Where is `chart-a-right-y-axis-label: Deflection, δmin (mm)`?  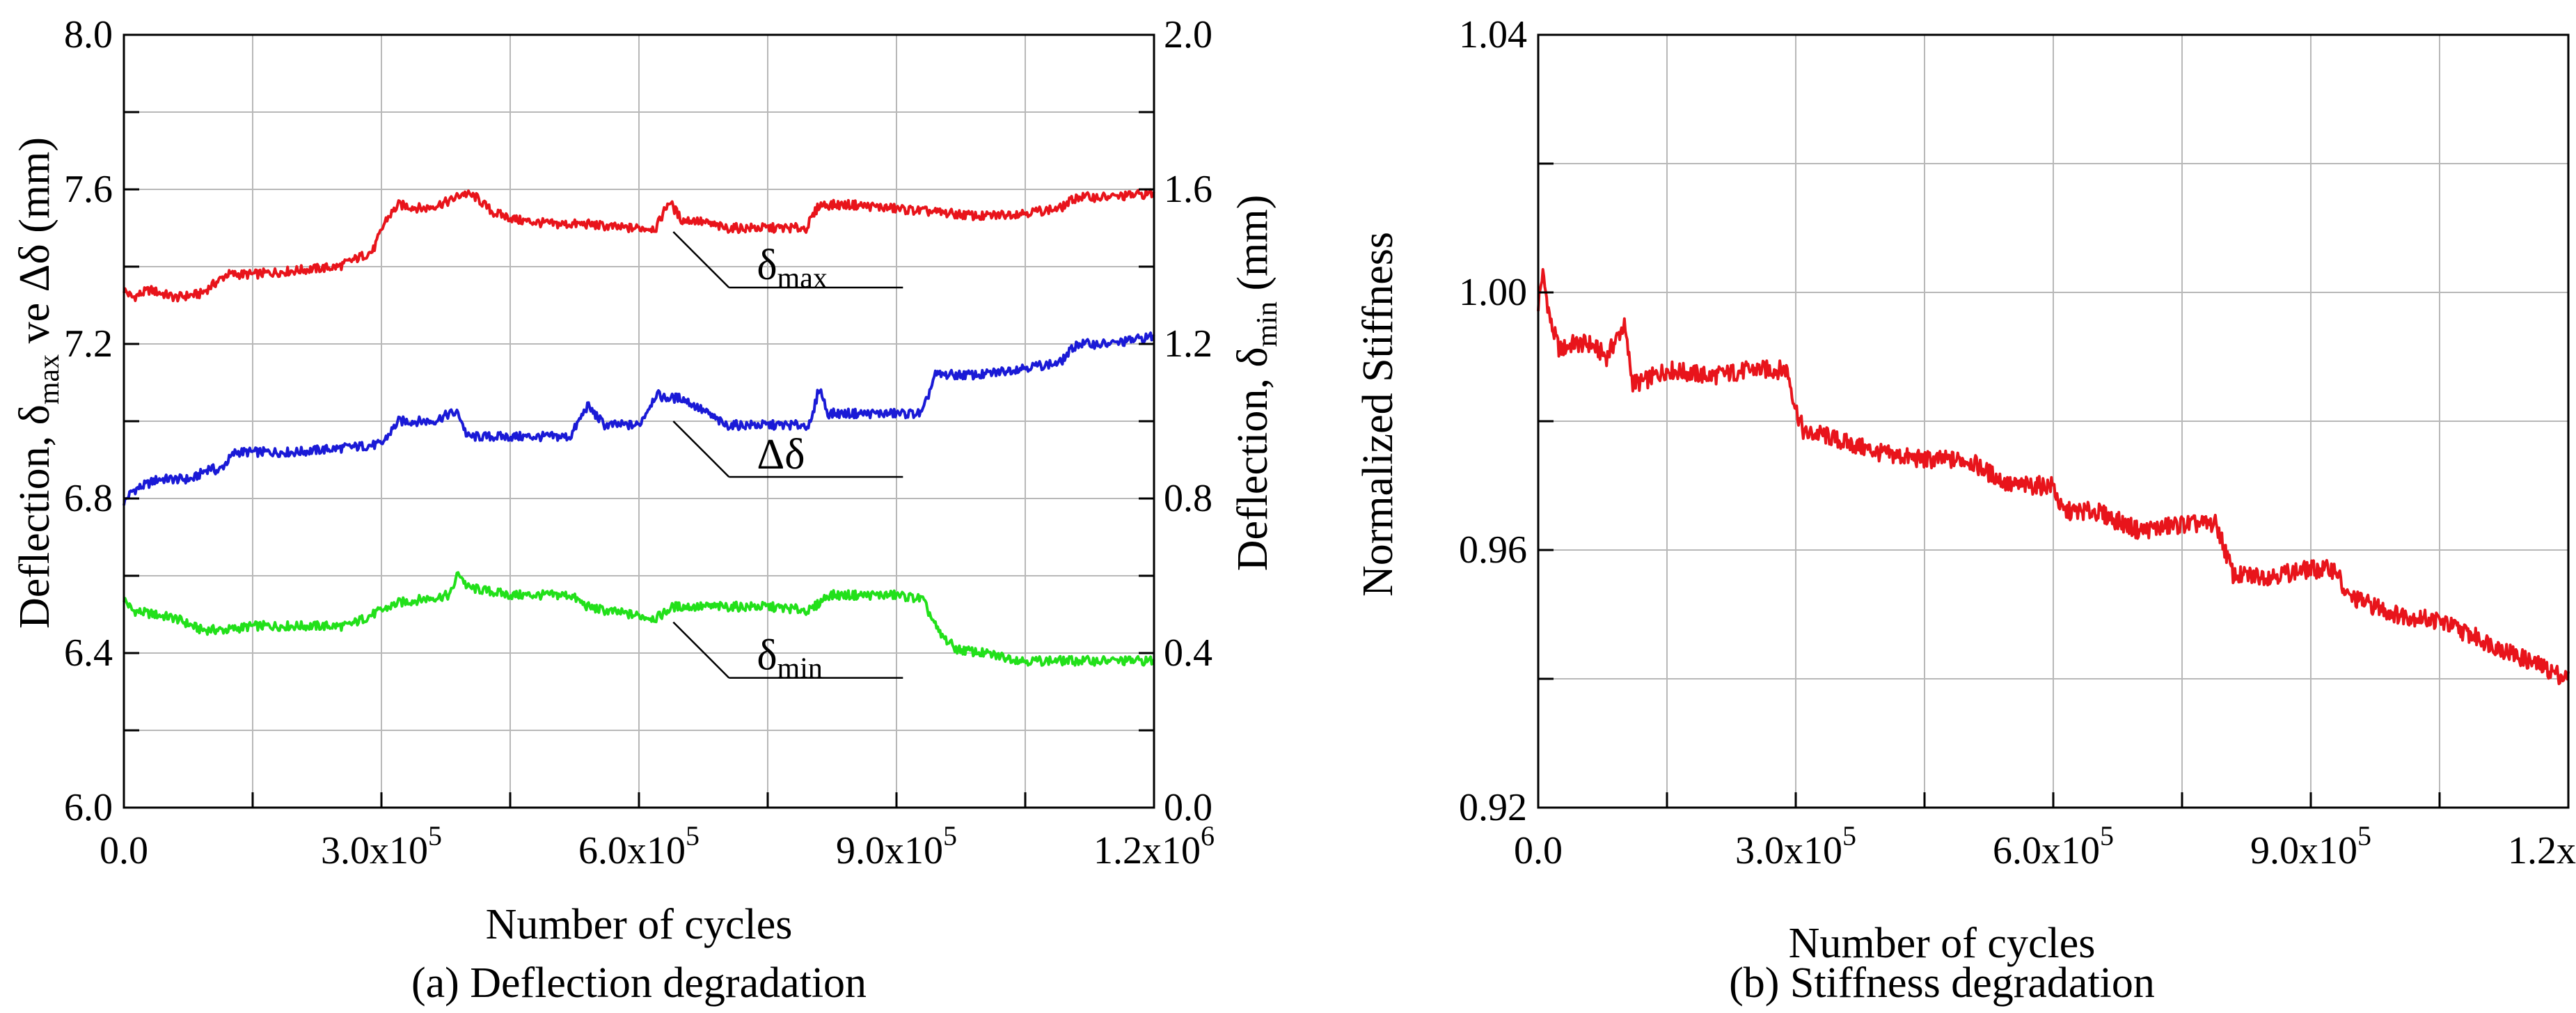
chart-a-right-y-axis-label: Deflection, δmin (mm) is located at coordinates (1256, 383).